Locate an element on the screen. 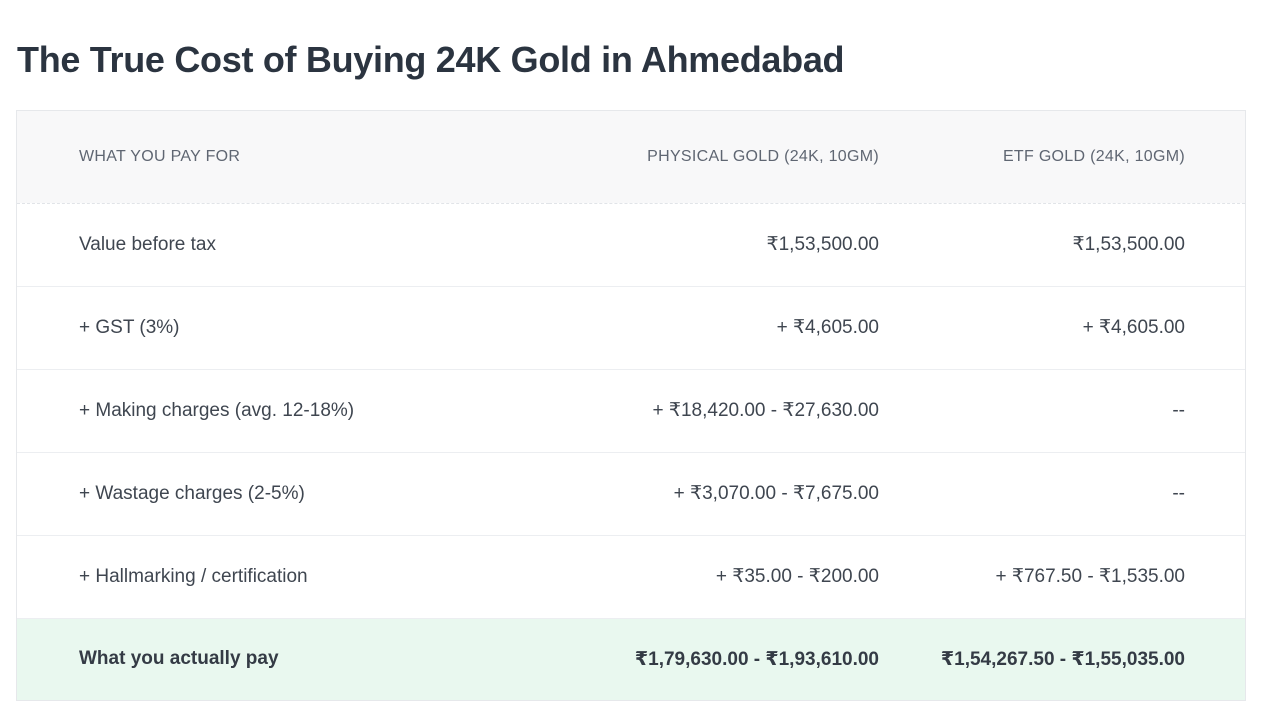 This screenshot has width=1280, height=720. table-row-gst: + GST (3%) + ₹4,605.00 + ₹4,605.00 is located at coordinates (631, 328).